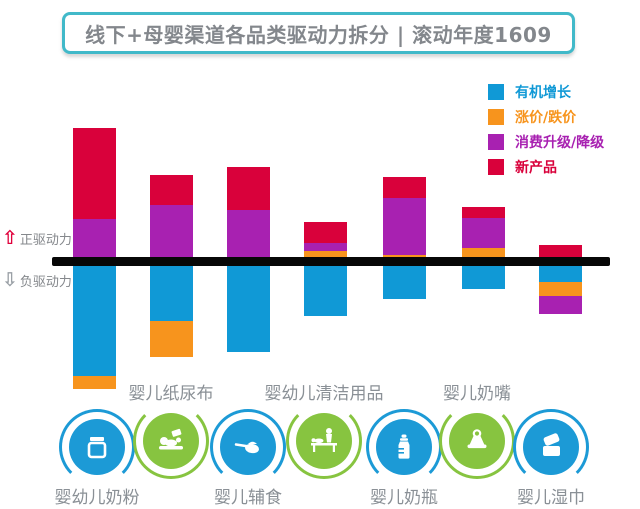 Image resolution: width=640 pixels, height=509 pixels. Describe the element at coordinates (551, 498) in the screenshot. I see `category-label: 婴儿湿巾` at that location.